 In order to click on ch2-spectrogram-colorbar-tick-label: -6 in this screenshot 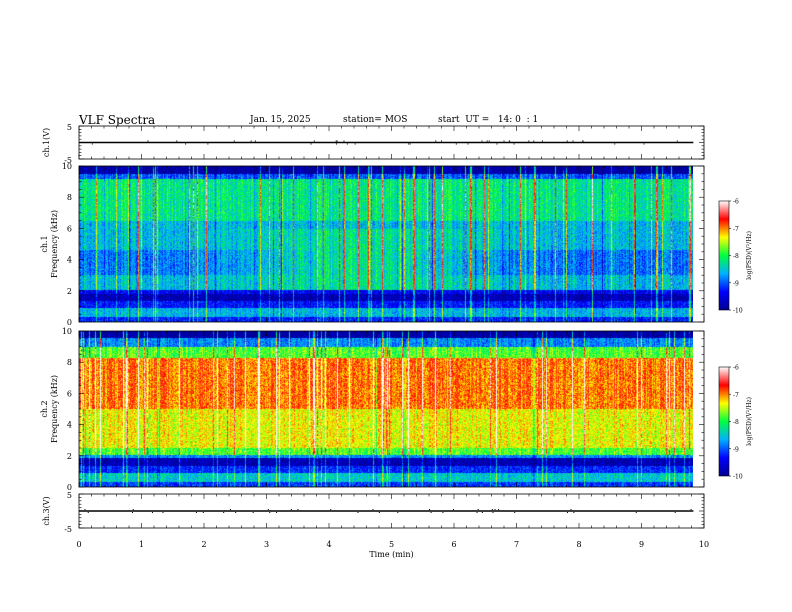, I will do `click(736, 368)`.